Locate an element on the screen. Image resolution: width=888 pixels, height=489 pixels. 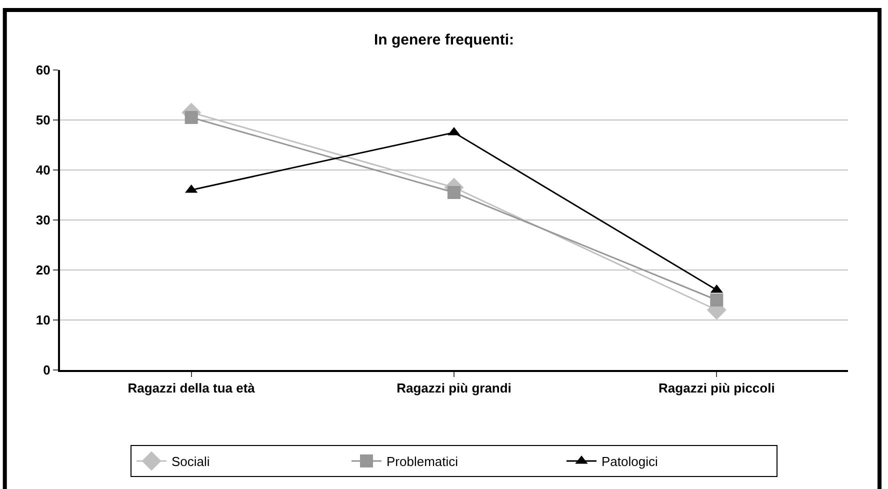
y-tick-label: 10 is located at coordinates (43, 320).